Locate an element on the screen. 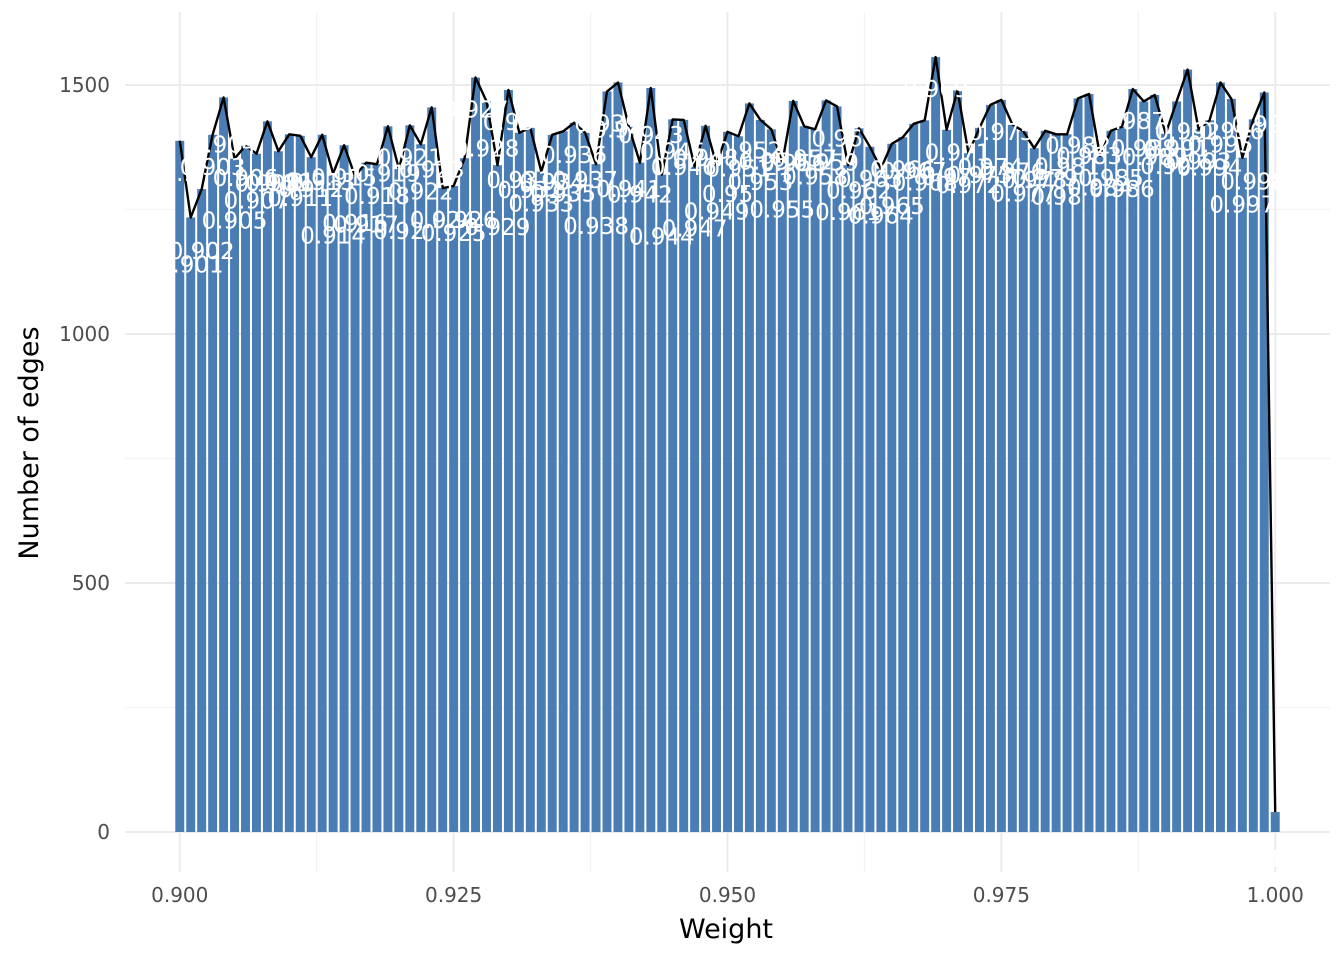  bar-value-label: 1 is located at coordinates (1275, 860).